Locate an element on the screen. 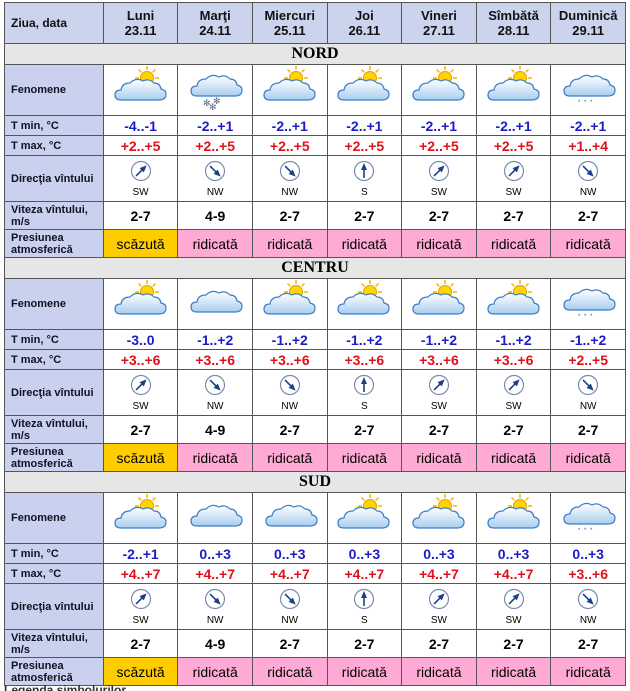 This screenshot has width=630, height=691. region-row: SUD is located at coordinates (315, 482).